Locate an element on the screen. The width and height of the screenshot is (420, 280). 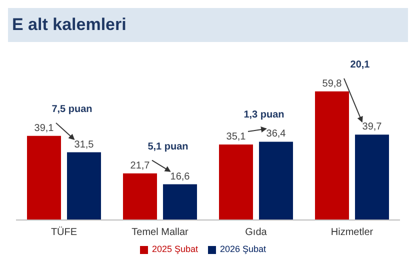
data-label: 39,1 is located at coordinates (44, 128).